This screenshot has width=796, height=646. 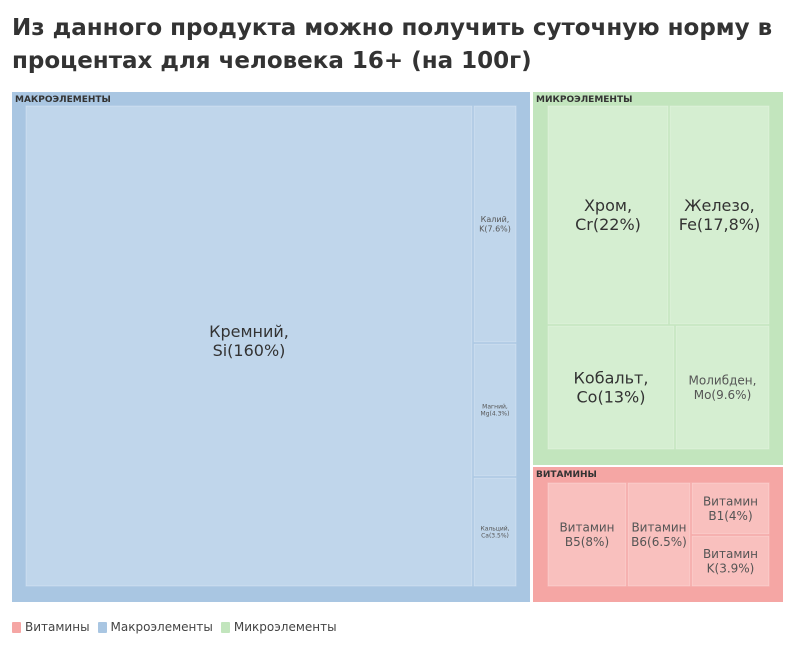 I want to click on tile-хром-cr-22: Хром, Cr(22%), so click(x=608, y=215).